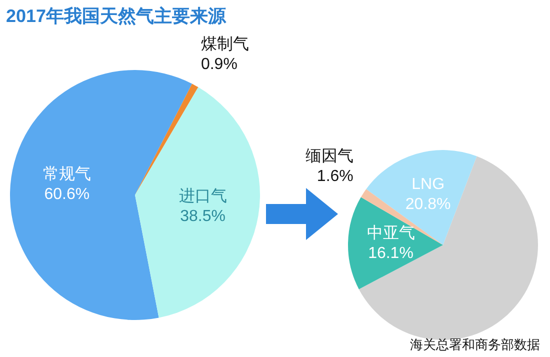 This screenshot has width=550, height=357. I want to click on slice-label: 煤制气, so click(224, 44).